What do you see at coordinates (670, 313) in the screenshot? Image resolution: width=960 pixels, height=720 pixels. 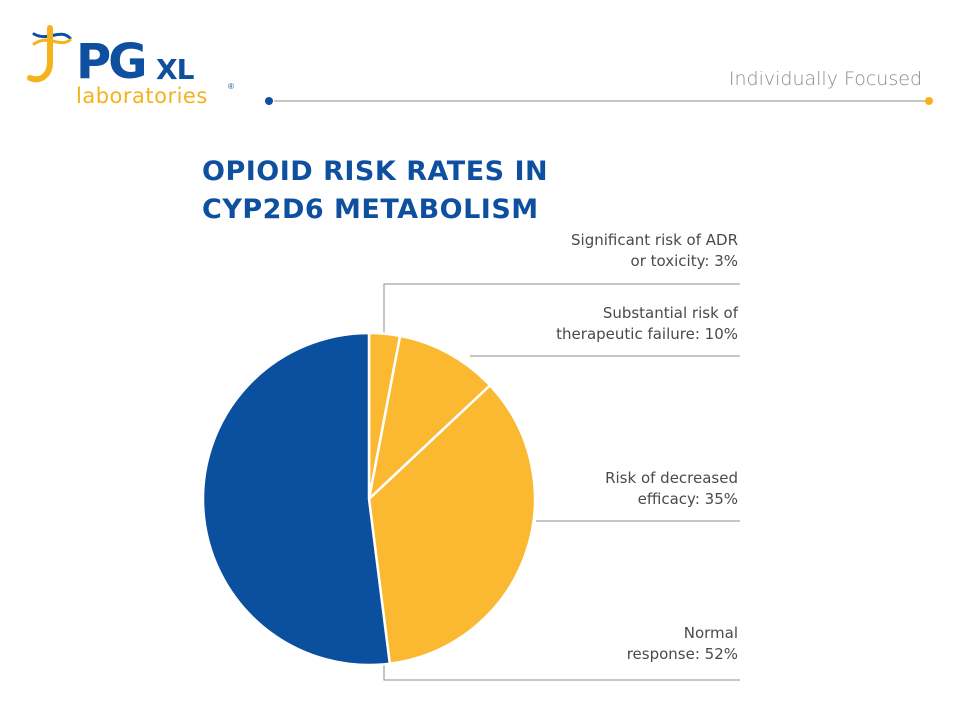 I see `slice-label-line: Substantial risk of` at bounding box center [670, 313].